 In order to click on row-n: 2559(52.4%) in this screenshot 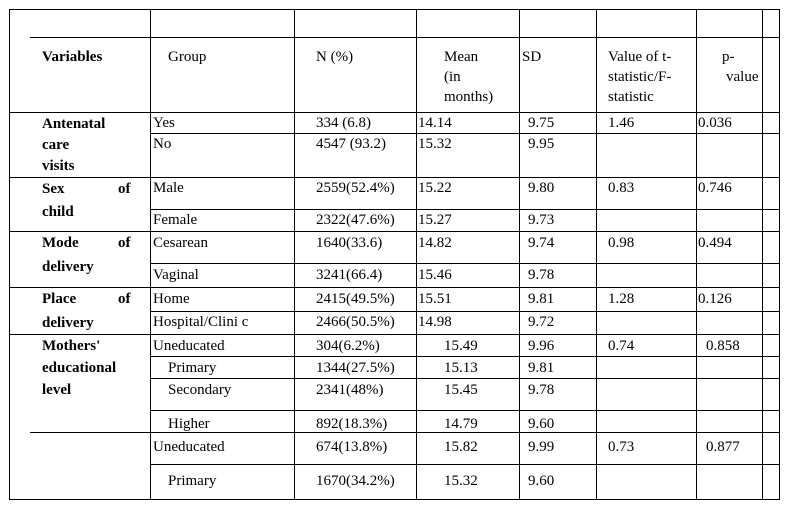, I will do `click(355, 188)`.